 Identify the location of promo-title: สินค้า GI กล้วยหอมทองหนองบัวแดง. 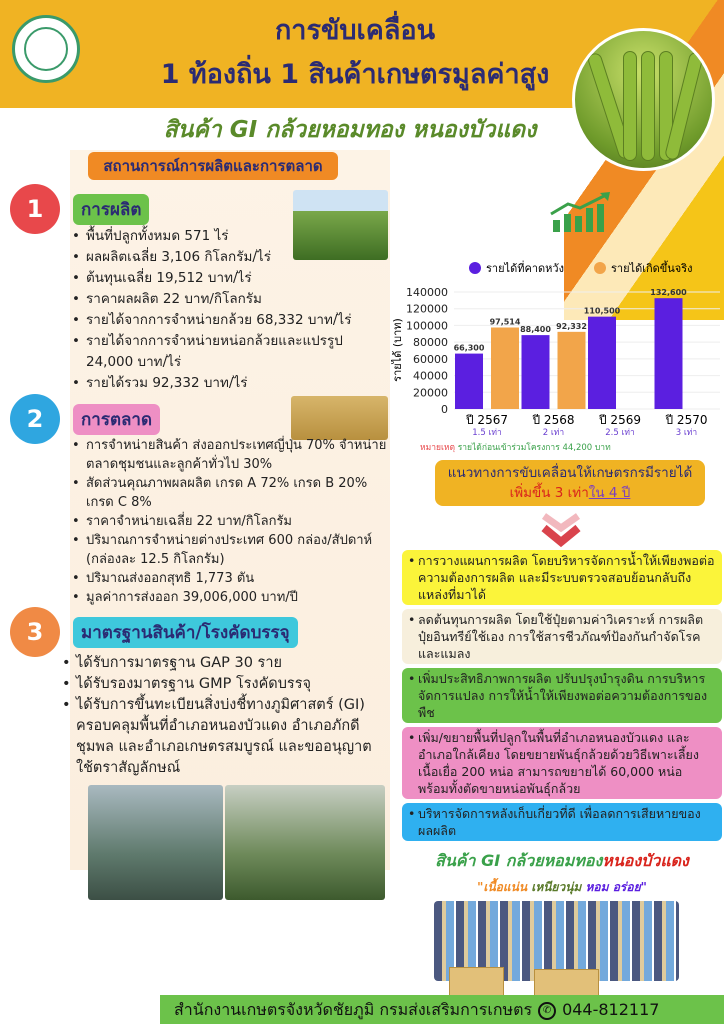
(562, 861).